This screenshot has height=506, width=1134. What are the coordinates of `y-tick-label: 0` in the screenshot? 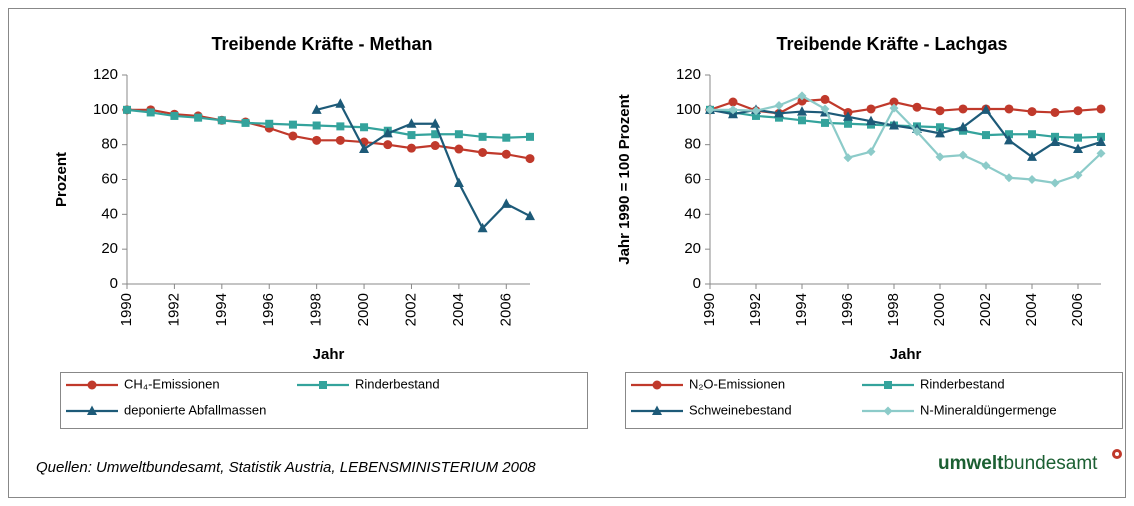 It's located at (114, 283).